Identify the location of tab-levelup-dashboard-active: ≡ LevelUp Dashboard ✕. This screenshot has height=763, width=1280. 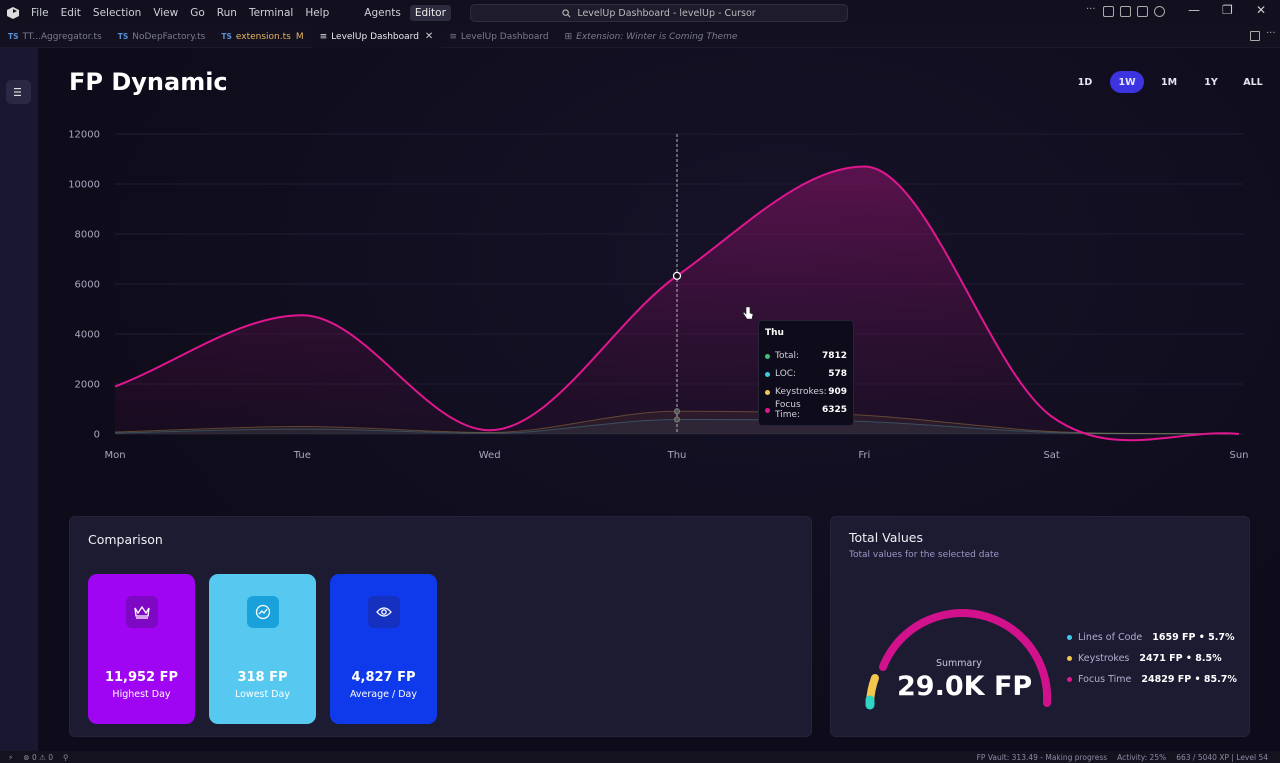
(376, 36).